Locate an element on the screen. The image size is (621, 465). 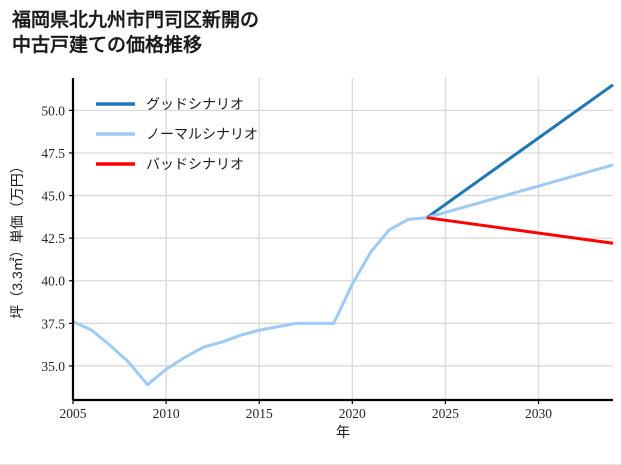
legend-label: バッドシナリオ is located at coordinates (195, 165).